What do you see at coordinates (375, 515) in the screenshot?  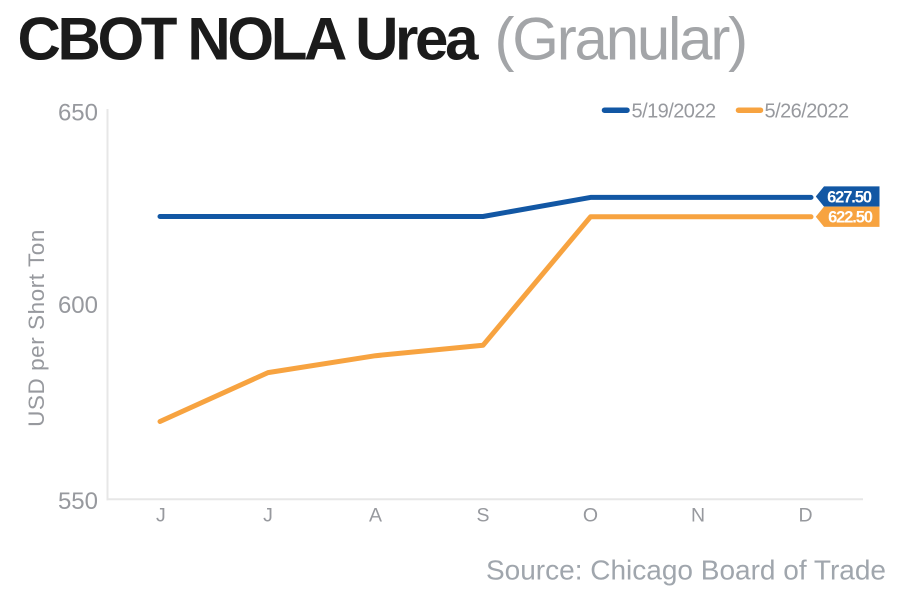 I see `svg-text: A` at bounding box center [375, 515].